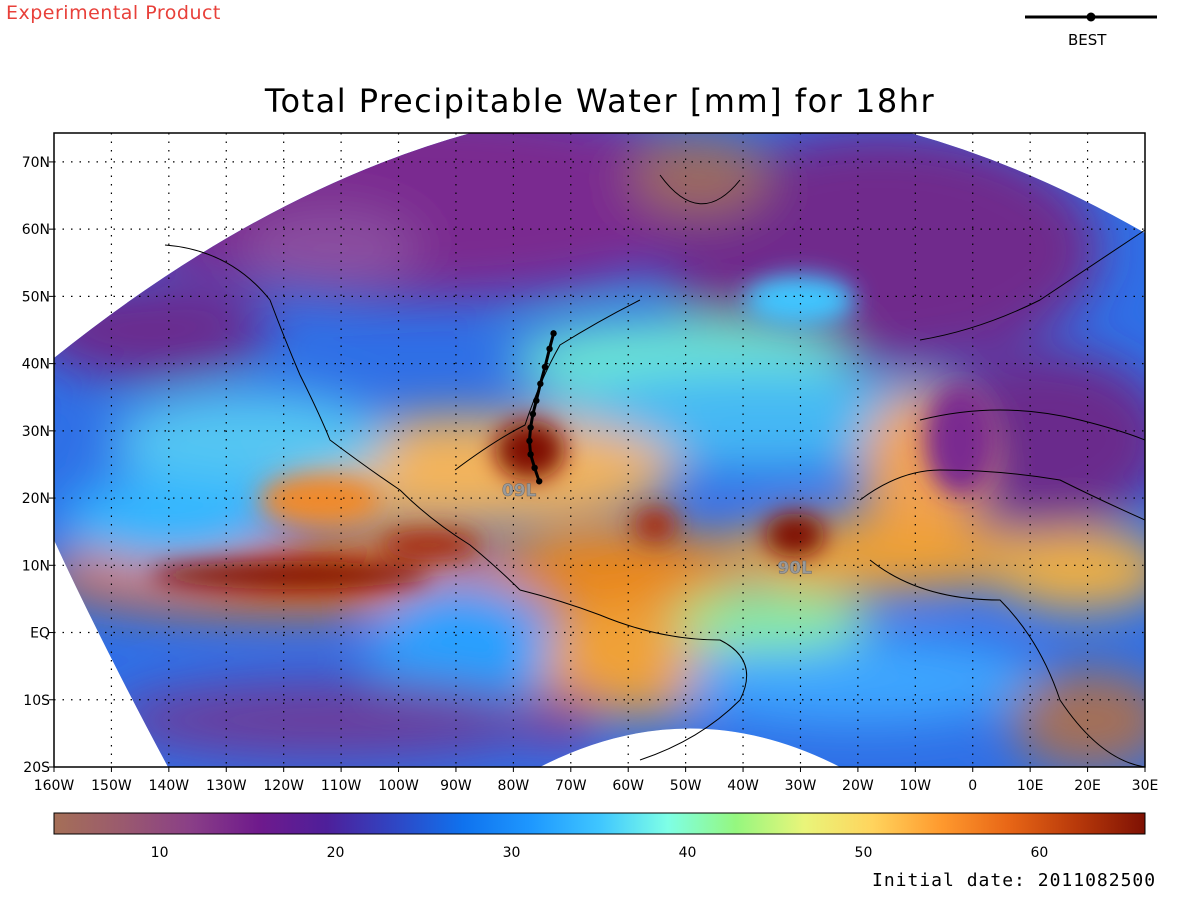 Image resolution: width=1200 pixels, height=900 pixels. What do you see at coordinates (38, 465) in the screenshot?
I see `latitude-axis: 70N 60N 50N 40N 30N 20N 10N EQ 10S 20S` at bounding box center [38, 465].